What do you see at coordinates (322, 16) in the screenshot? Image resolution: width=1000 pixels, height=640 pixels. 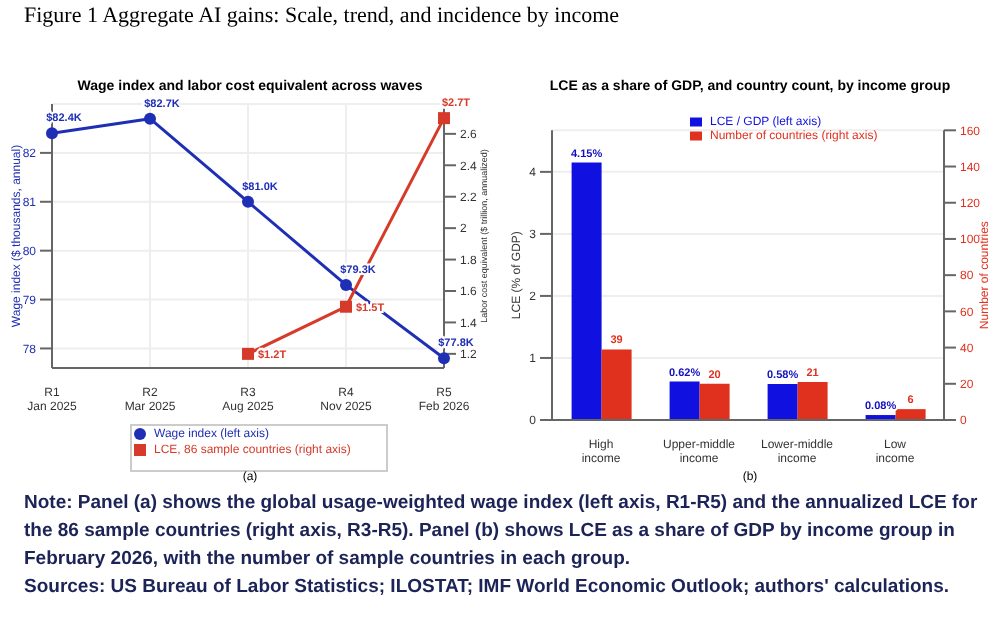 I see `caption: Figure 1 Aggregate AI gains: Scale, trend, and incidence by income` at bounding box center [322, 16].